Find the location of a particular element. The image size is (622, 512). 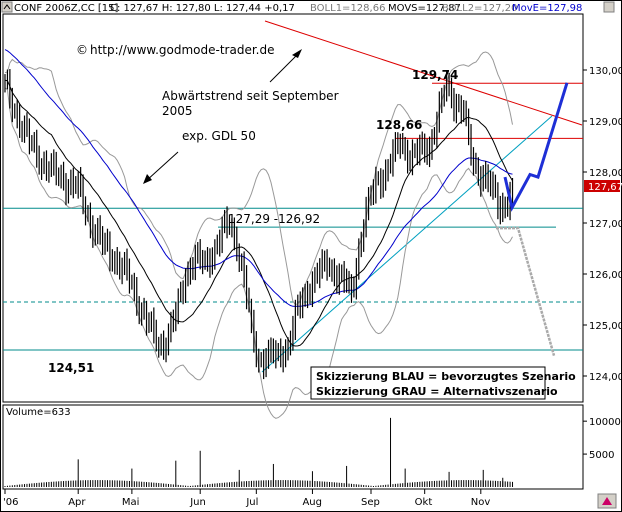

level-range-label: 127,29 -126,92 is located at coordinates (274, 219).